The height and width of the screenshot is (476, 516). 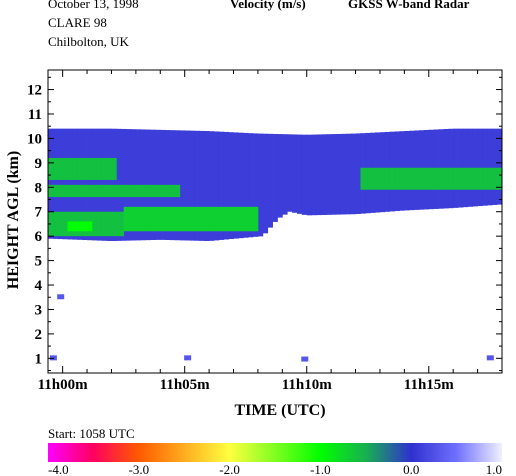 What do you see at coordinates (320, 469) in the screenshot?
I see `colorbar-tick-label: -1.0` at bounding box center [320, 469].